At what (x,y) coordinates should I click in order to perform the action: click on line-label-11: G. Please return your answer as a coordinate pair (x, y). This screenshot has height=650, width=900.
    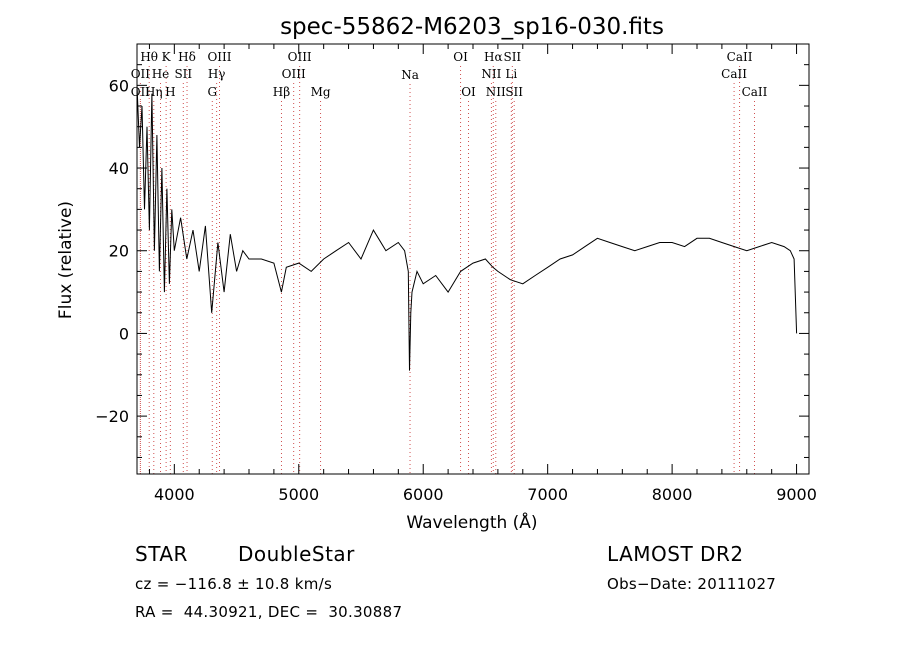
    Looking at the image, I should click on (212, 92).